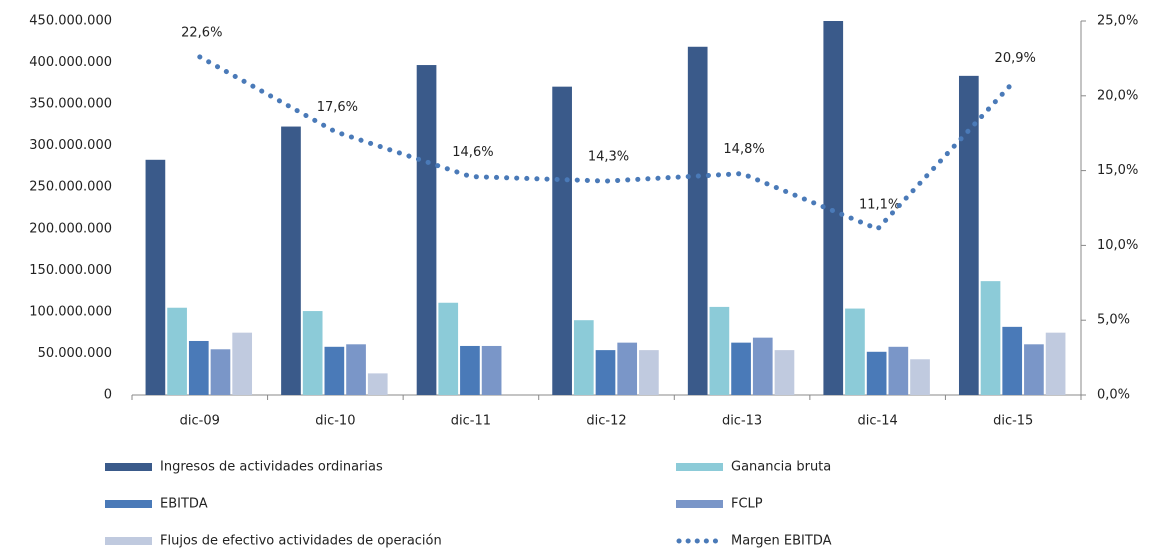 The width and height of the screenshot is (1153, 550). I want to click on y-tick-label: 100.000.000, so click(70, 311).